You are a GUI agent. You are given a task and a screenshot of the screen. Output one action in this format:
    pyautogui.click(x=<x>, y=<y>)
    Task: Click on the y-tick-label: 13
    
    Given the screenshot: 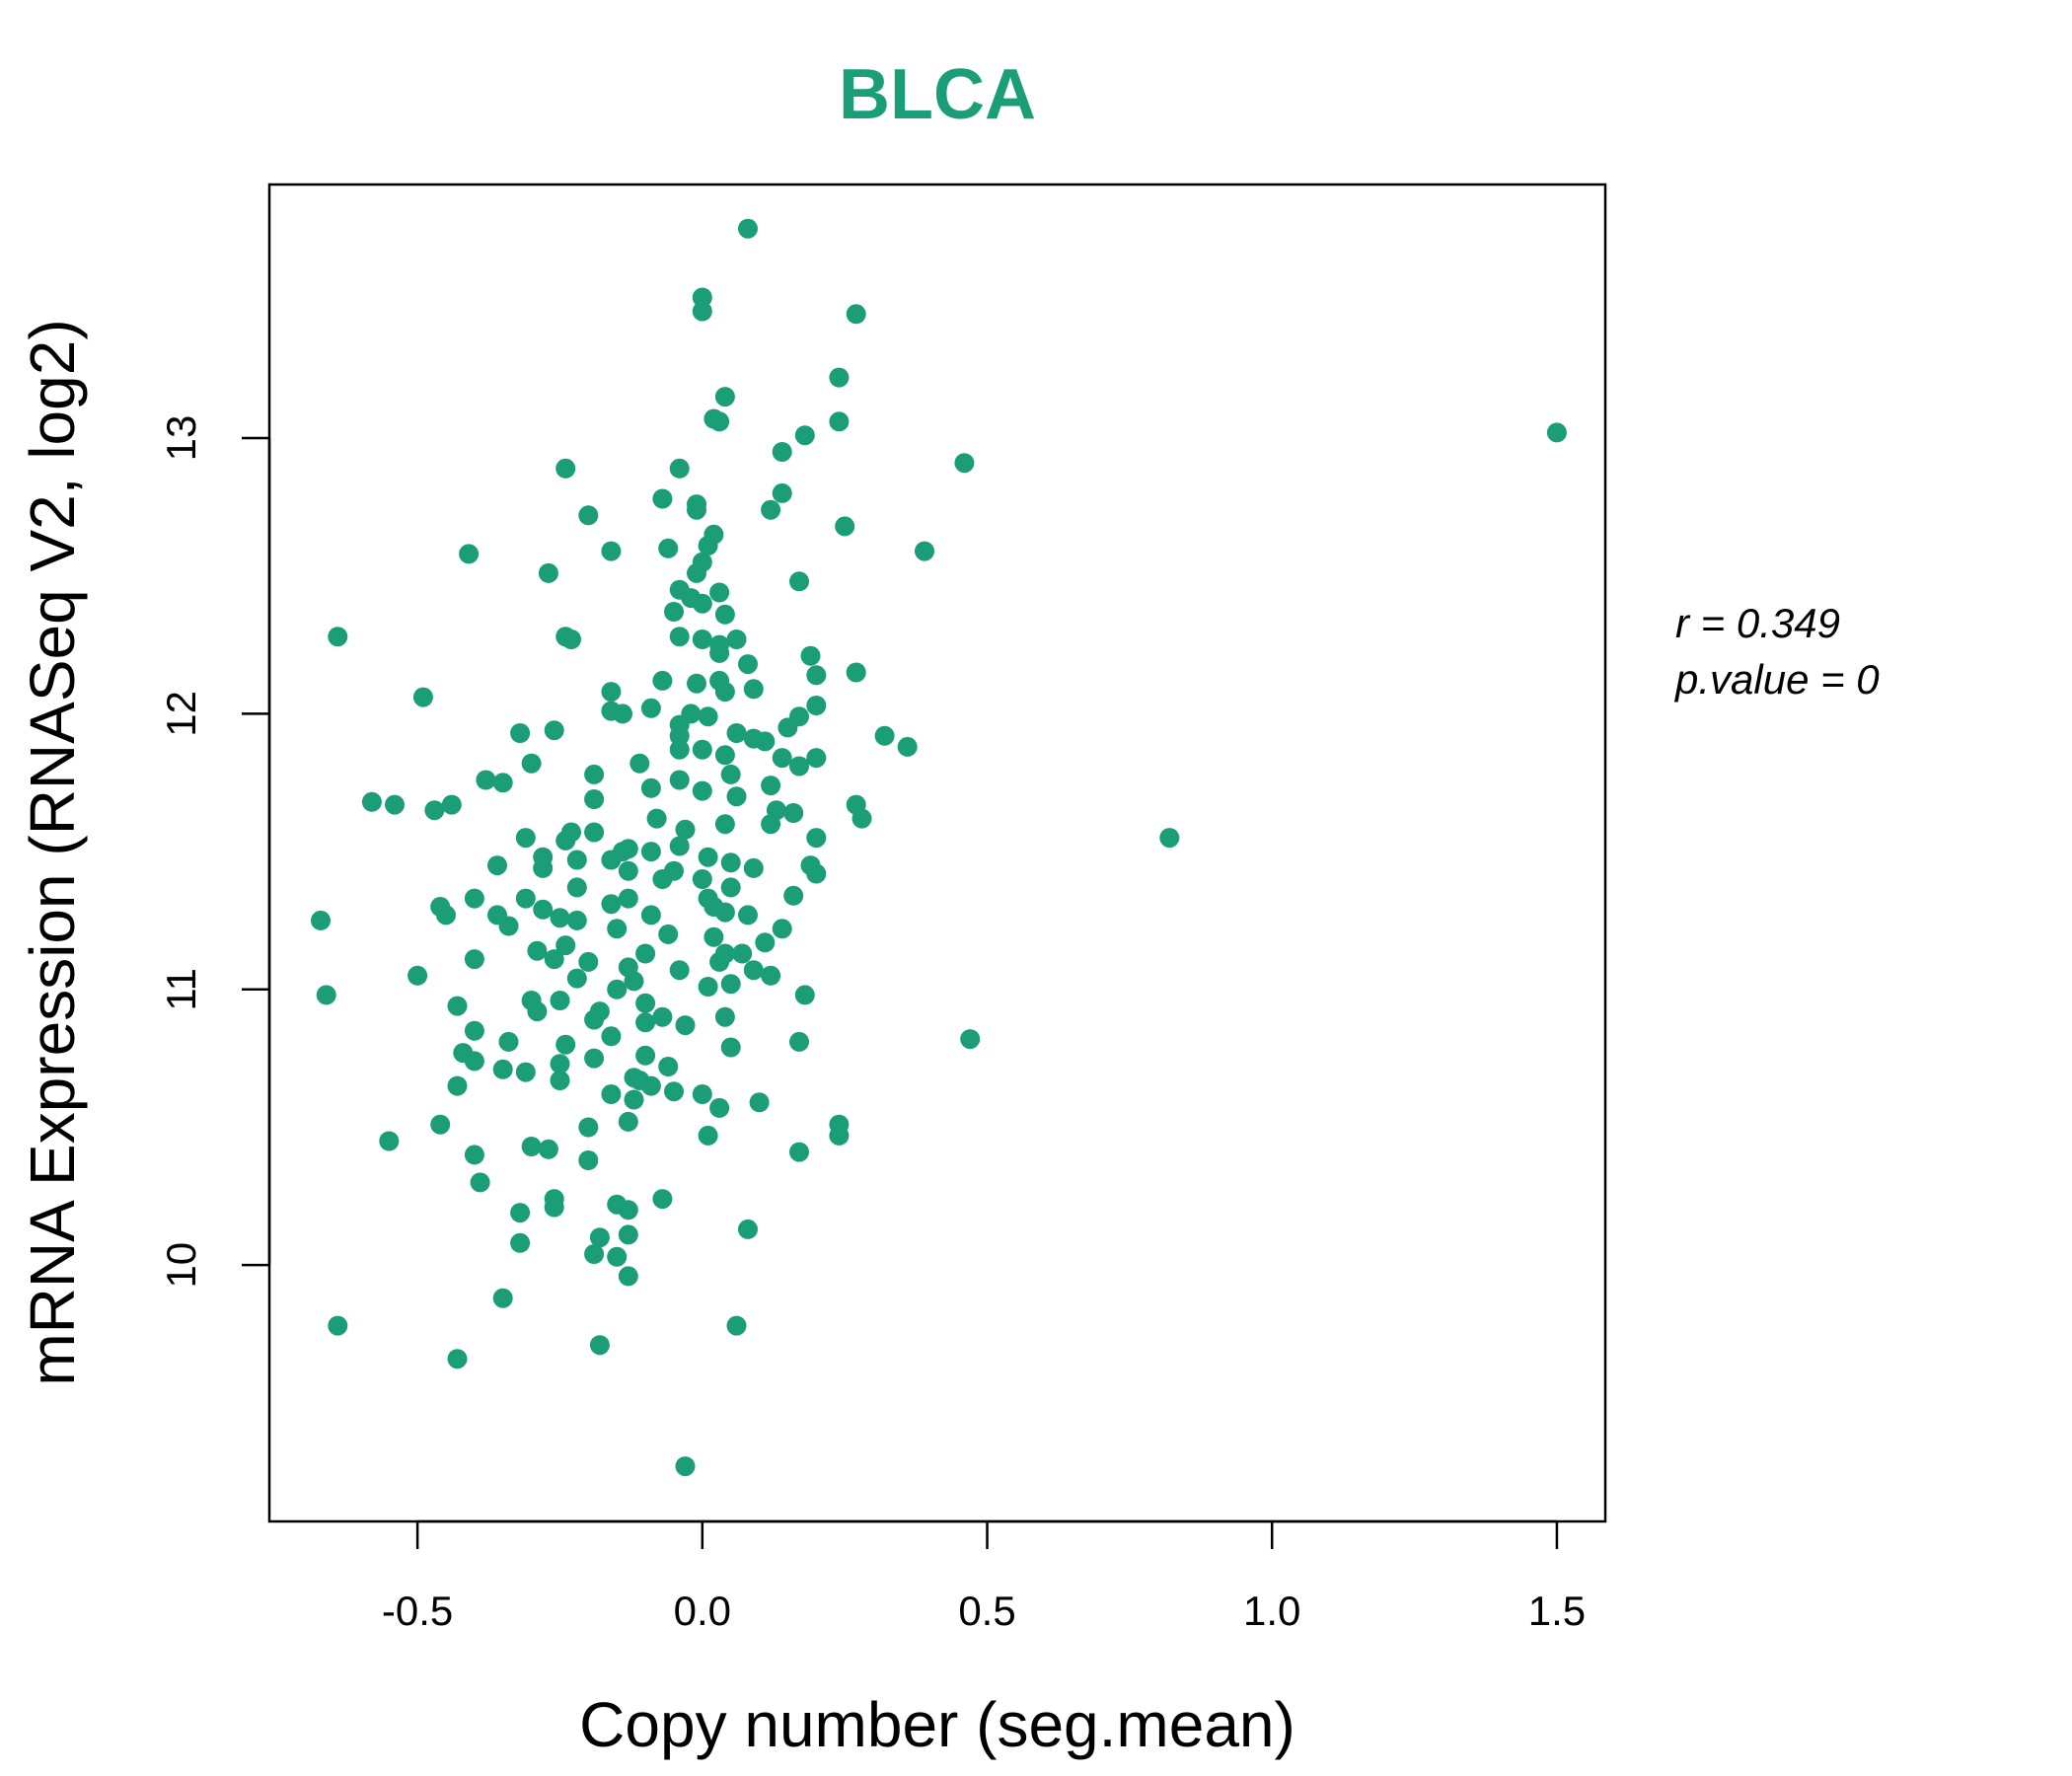 What is the action you would take?
    pyautogui.click(x=181, y=439)
    